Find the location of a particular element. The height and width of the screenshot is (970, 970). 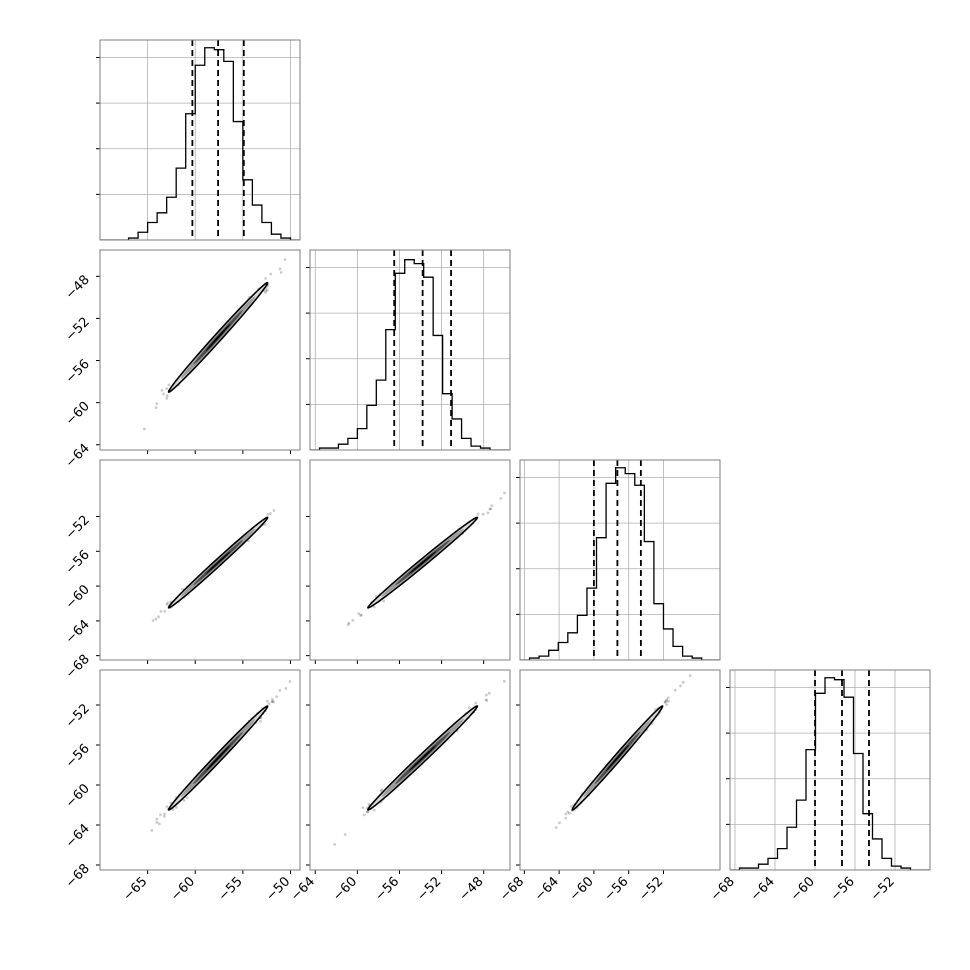

y-tick-label: −64 is located at coordinates (78, 632).